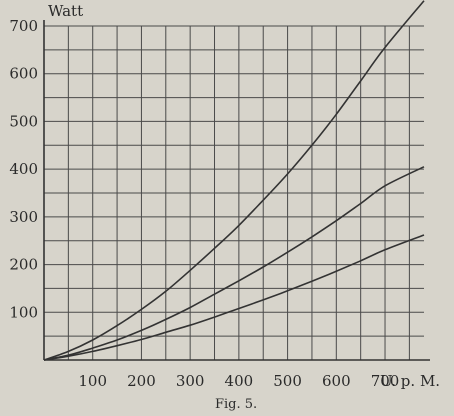 Image resolution: width=454 pixels, height=416 pixels. What do you see at coordinates (65, 11) in the screenshot?
I see `y-axis-unit-label: Watt` at bounding box center [65, 11].